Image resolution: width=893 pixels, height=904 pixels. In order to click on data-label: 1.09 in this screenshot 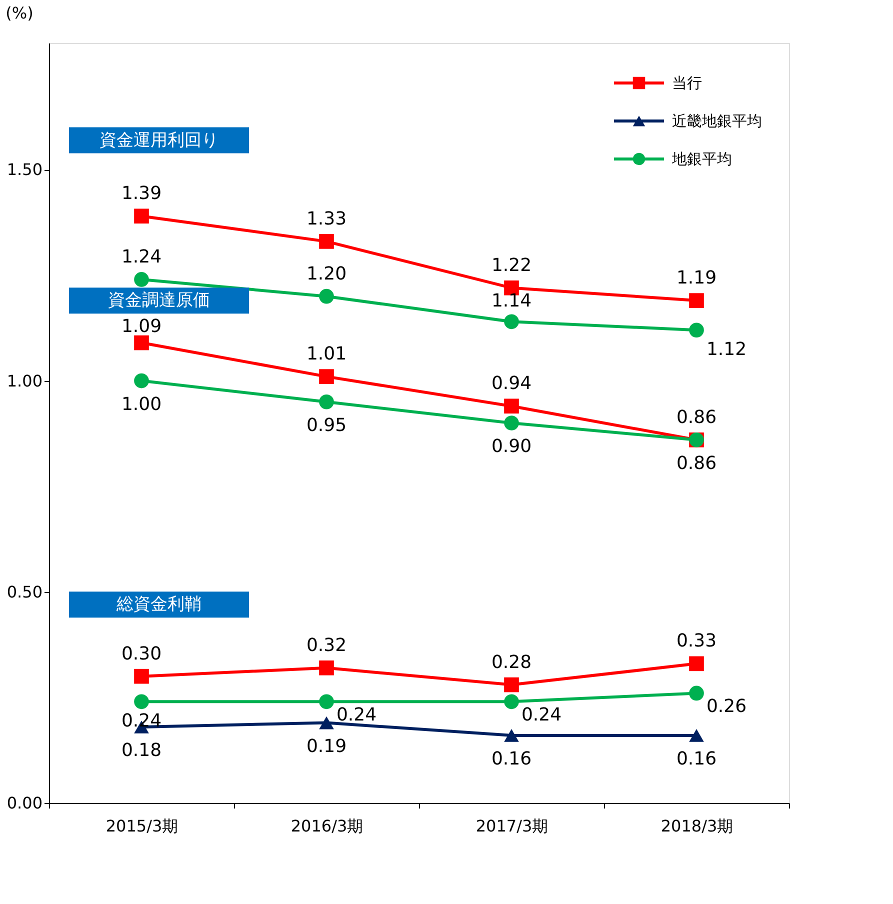, I will do `click(141, 326)`.